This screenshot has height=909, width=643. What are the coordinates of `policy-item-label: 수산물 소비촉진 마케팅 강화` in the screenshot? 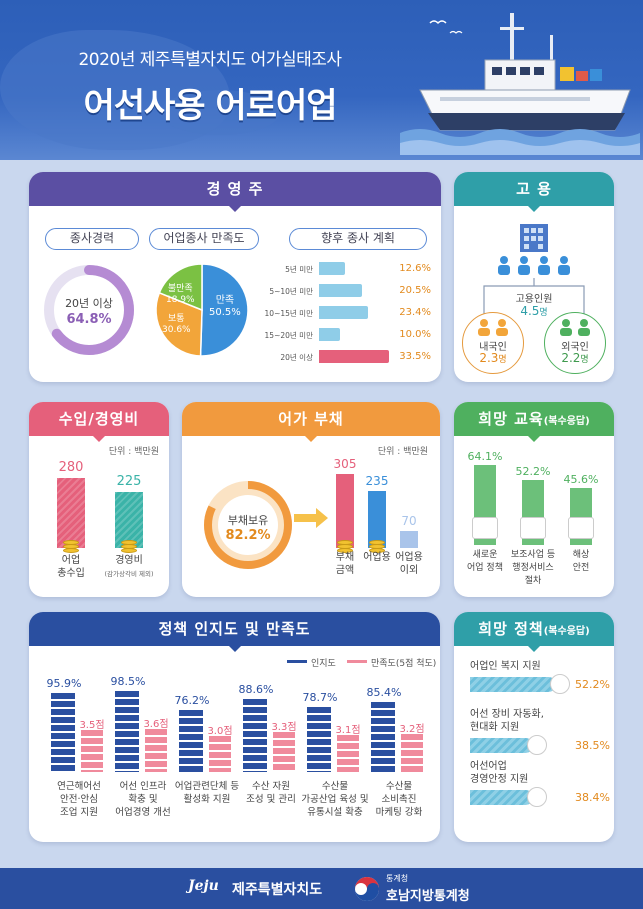 It's located at (399, 799).